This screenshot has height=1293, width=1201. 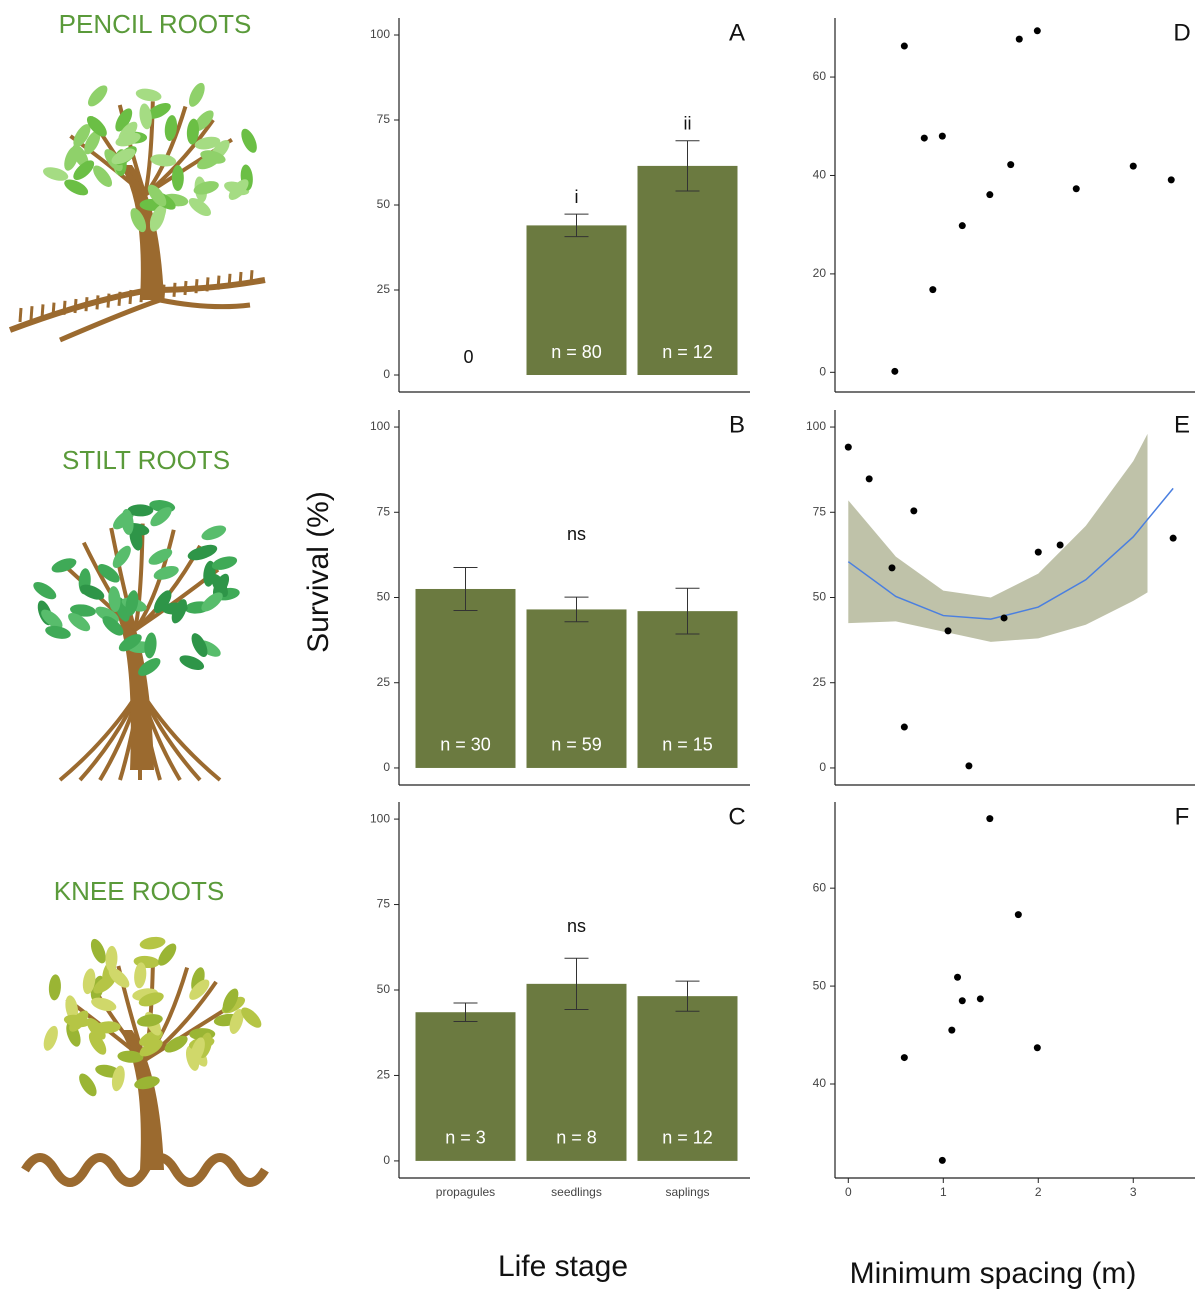 I want to click on n-label: n = 80, so click(x=576, y=352).